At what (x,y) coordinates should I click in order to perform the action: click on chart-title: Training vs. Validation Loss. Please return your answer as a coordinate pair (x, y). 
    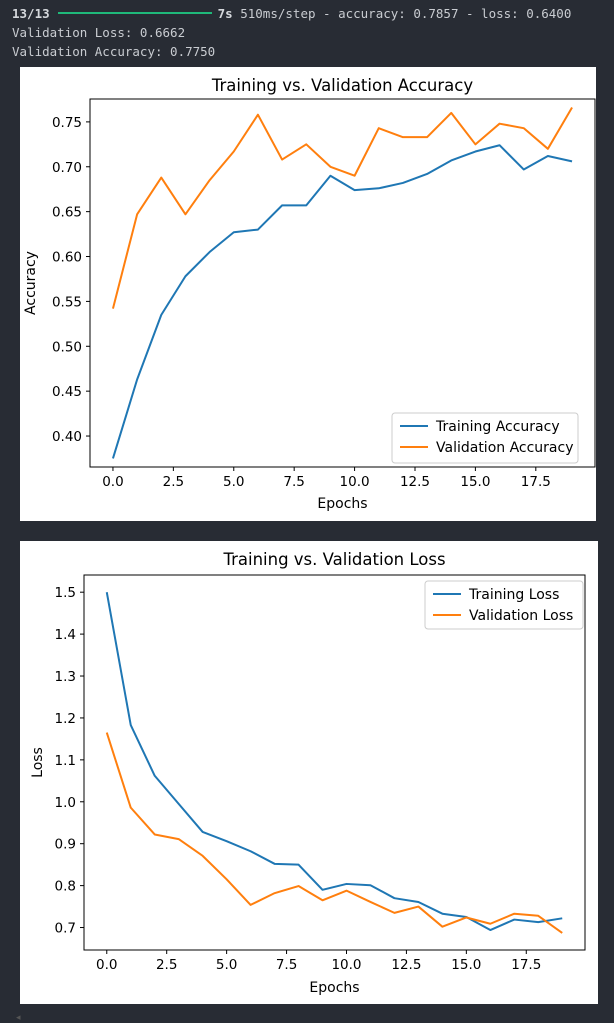
    Looking at the image, I should click on (333, 559).